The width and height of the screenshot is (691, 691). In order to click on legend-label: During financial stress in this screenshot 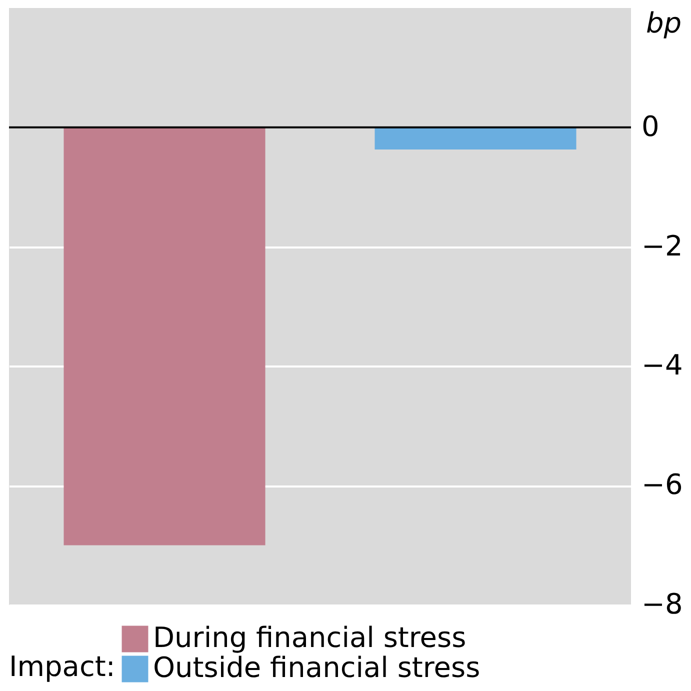, I will do `click(309, 637)`.